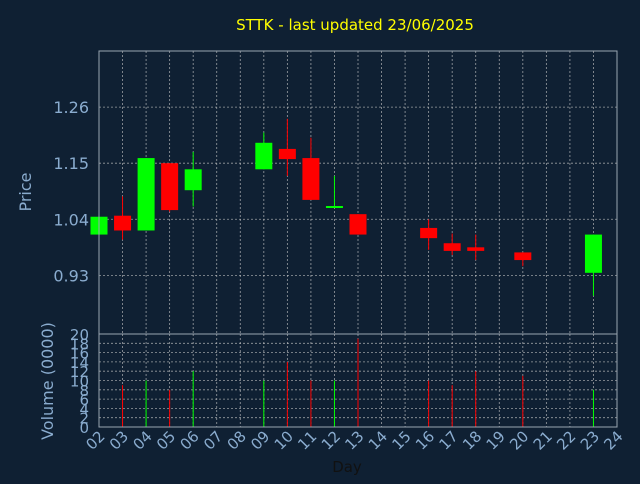  I want to click on x-tick-label: 03, so click(119, 440).